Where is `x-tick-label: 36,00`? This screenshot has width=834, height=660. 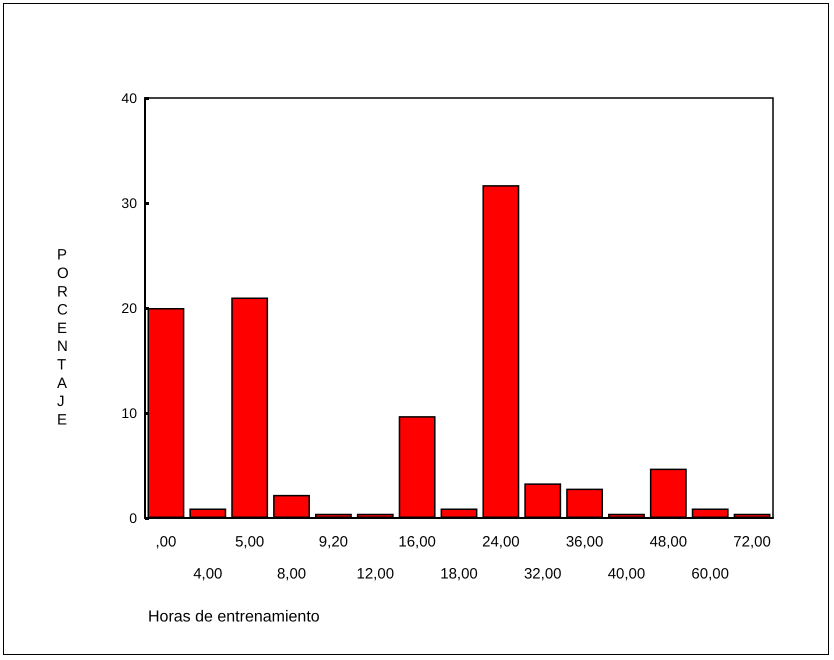 x-tick-label: 36,00 is located at coordinates (585, 542).